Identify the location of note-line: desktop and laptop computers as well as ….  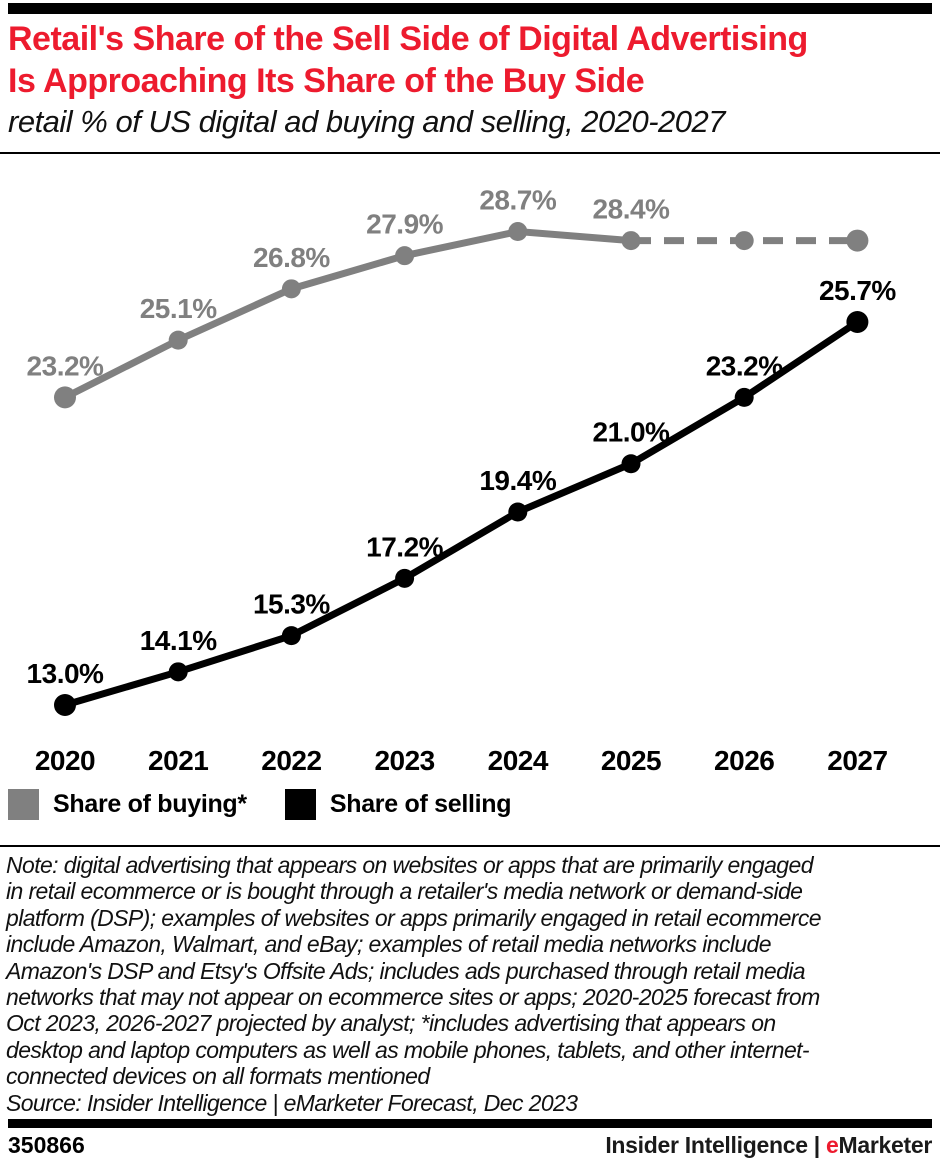
(408, 1049).